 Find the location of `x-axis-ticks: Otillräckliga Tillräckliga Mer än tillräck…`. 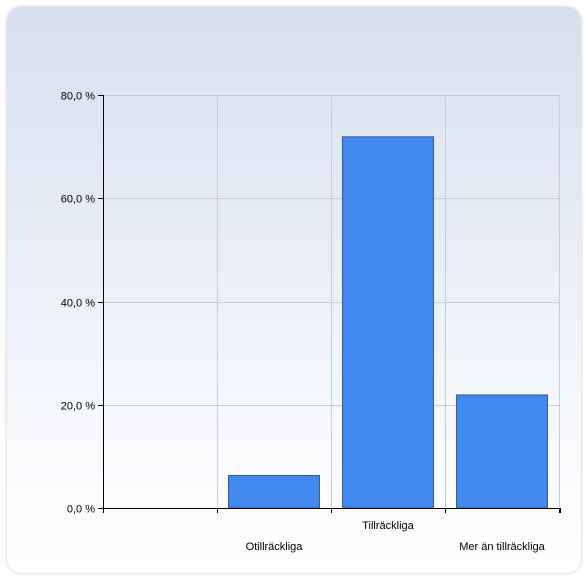

x-axis-ticks: Otillräckliga Tillräckliga Mer än tillräck… is located at coordinates (396, 536).